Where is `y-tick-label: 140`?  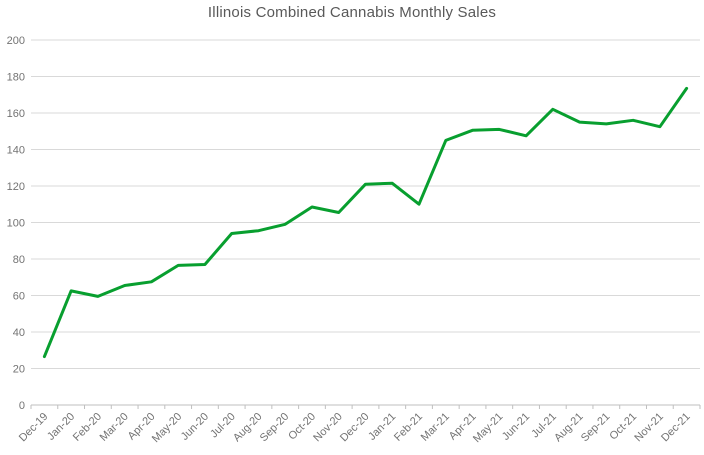 y-tick-label: 140 is located at coordinates (16, 151).